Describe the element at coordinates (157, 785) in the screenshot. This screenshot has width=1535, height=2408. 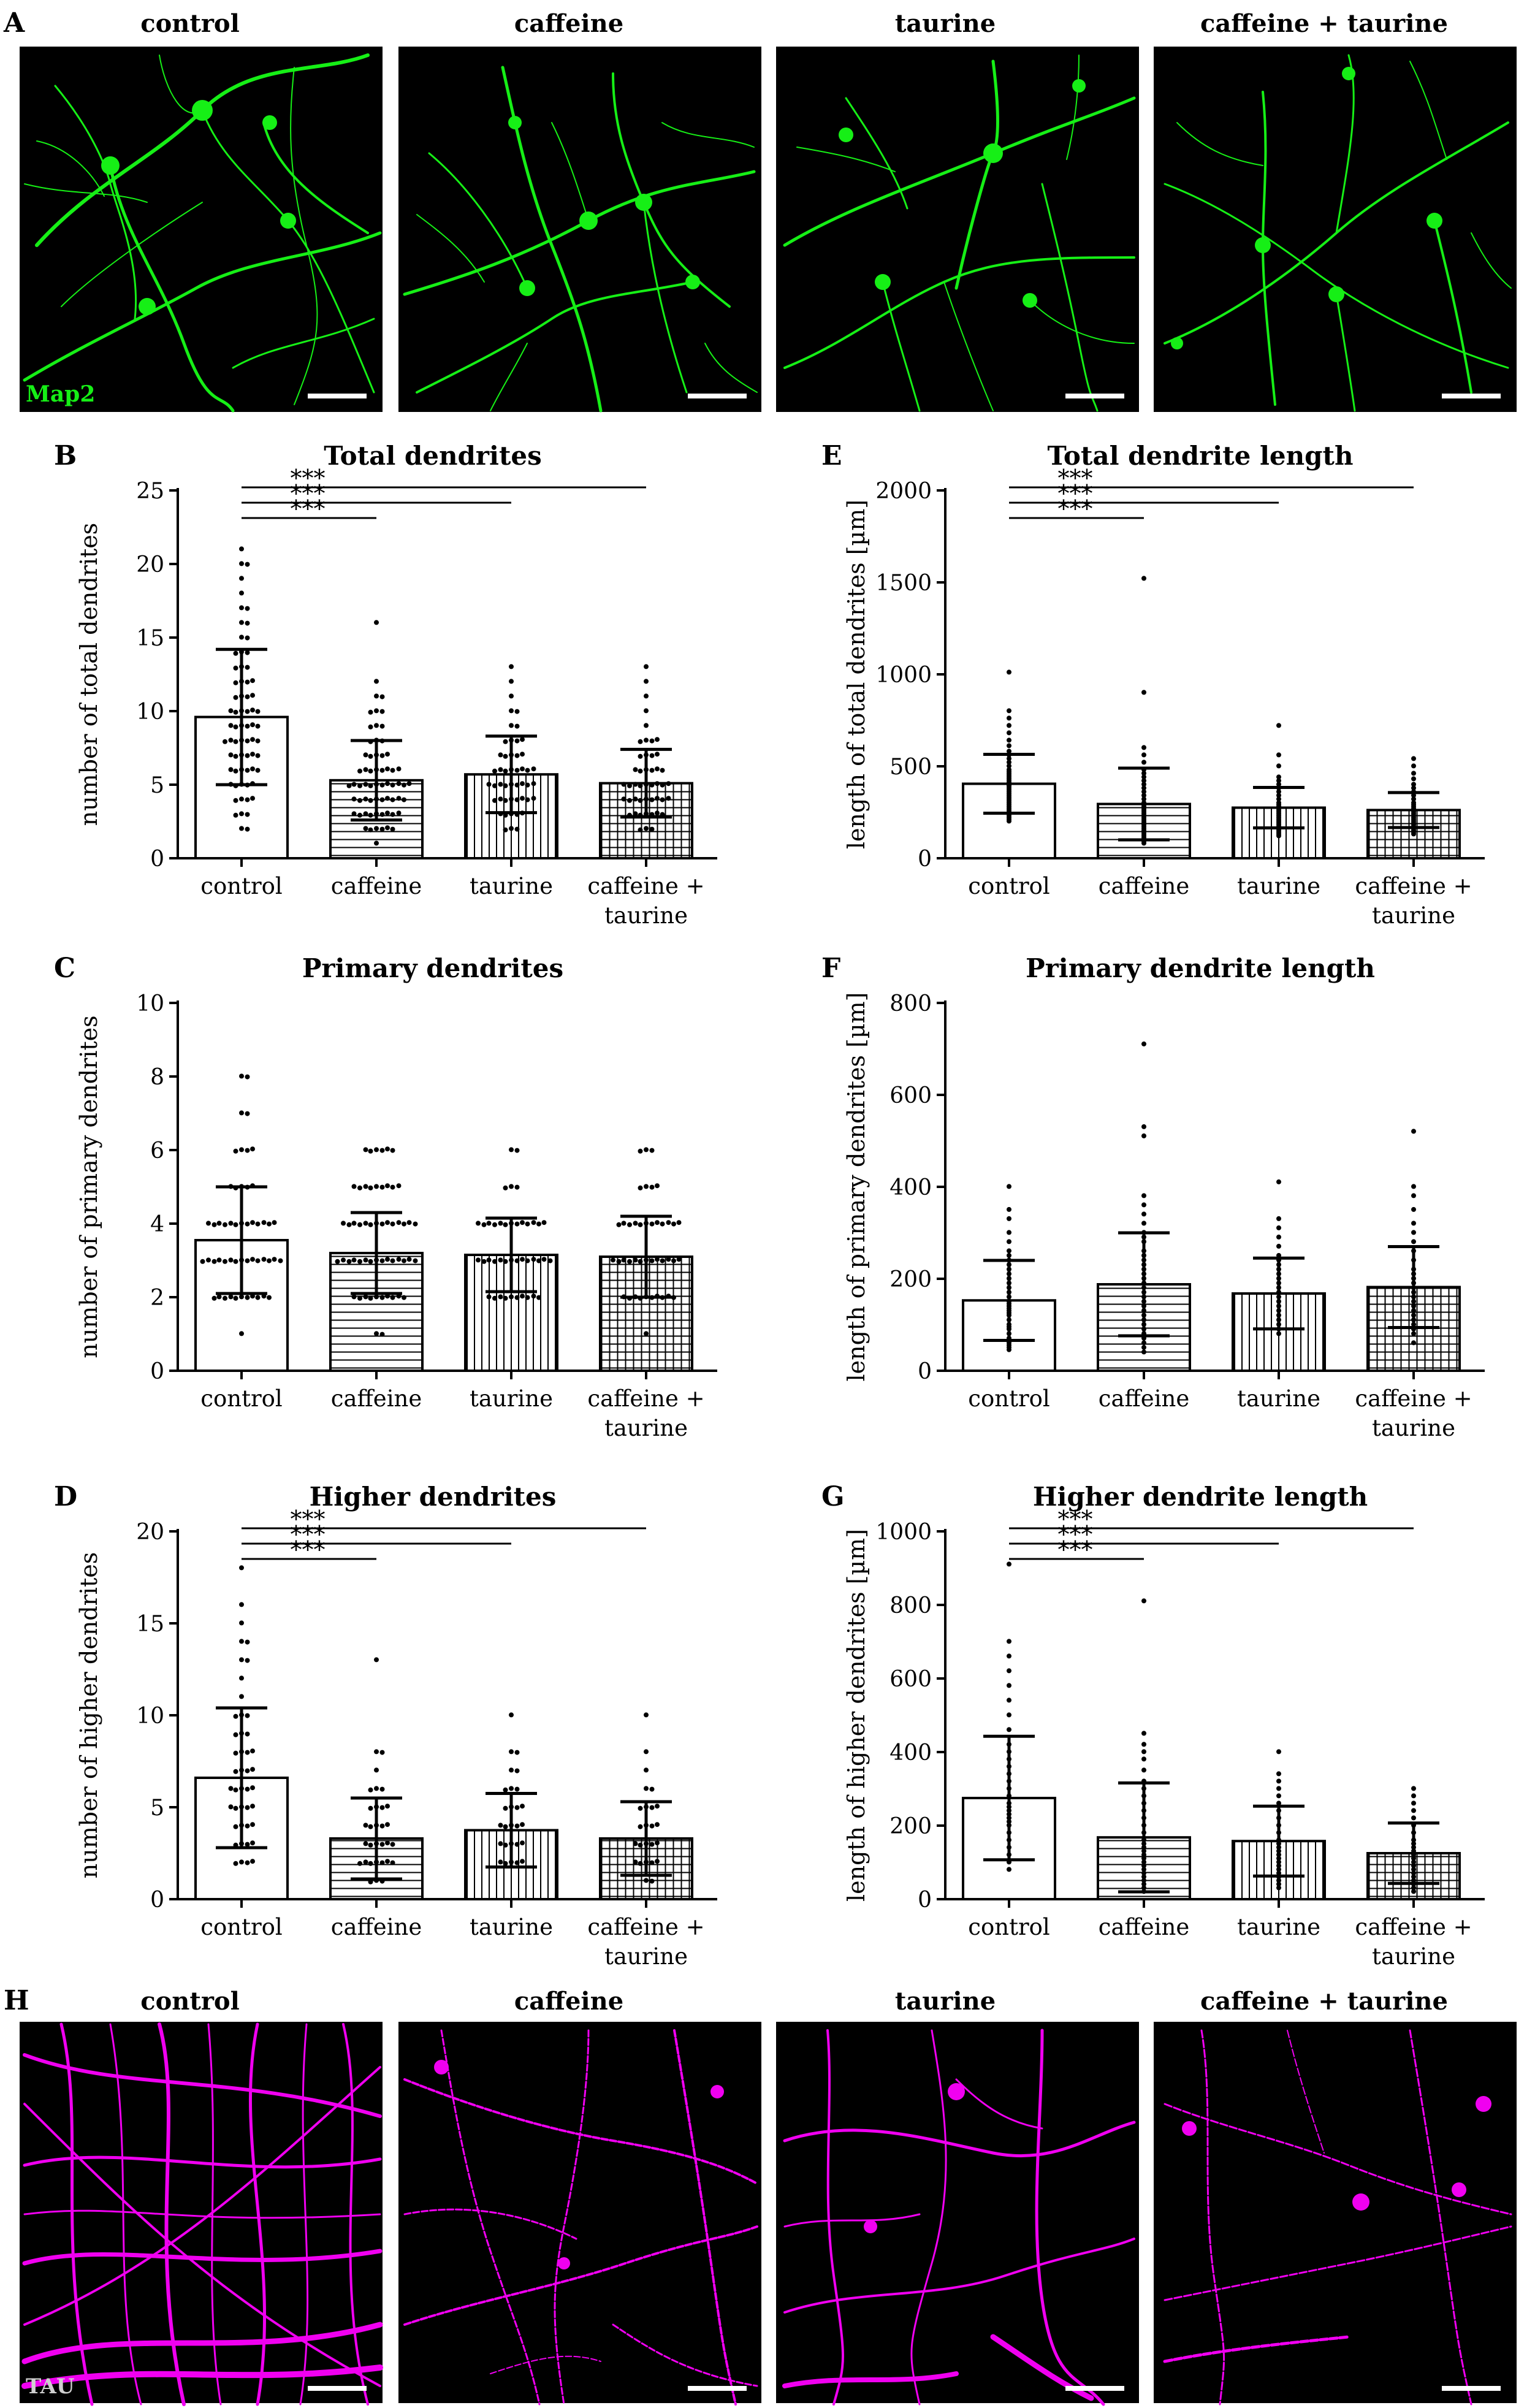
I see `y-tick-label: 5` at that location.